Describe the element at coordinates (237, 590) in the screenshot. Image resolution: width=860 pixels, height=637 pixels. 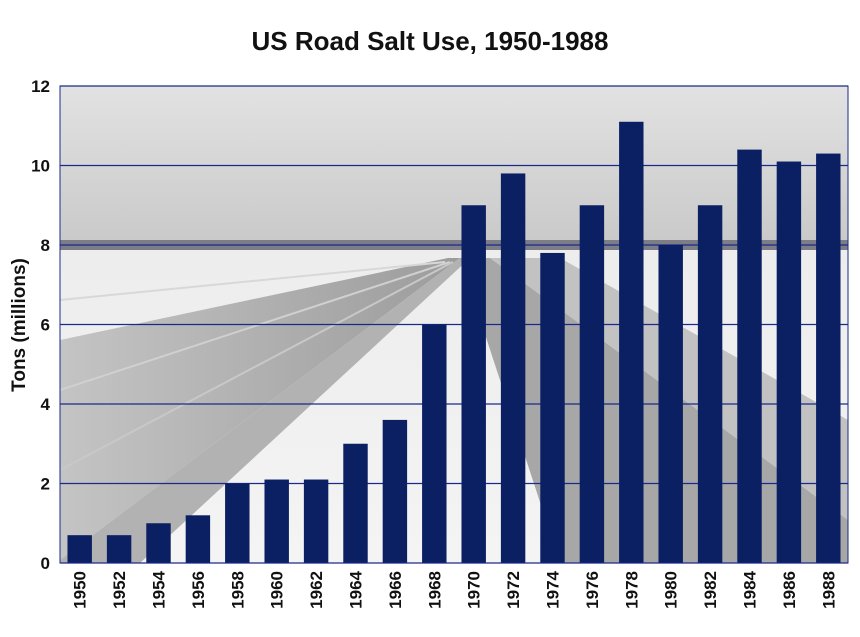
I see `x-tick-label: 1958` at that location.